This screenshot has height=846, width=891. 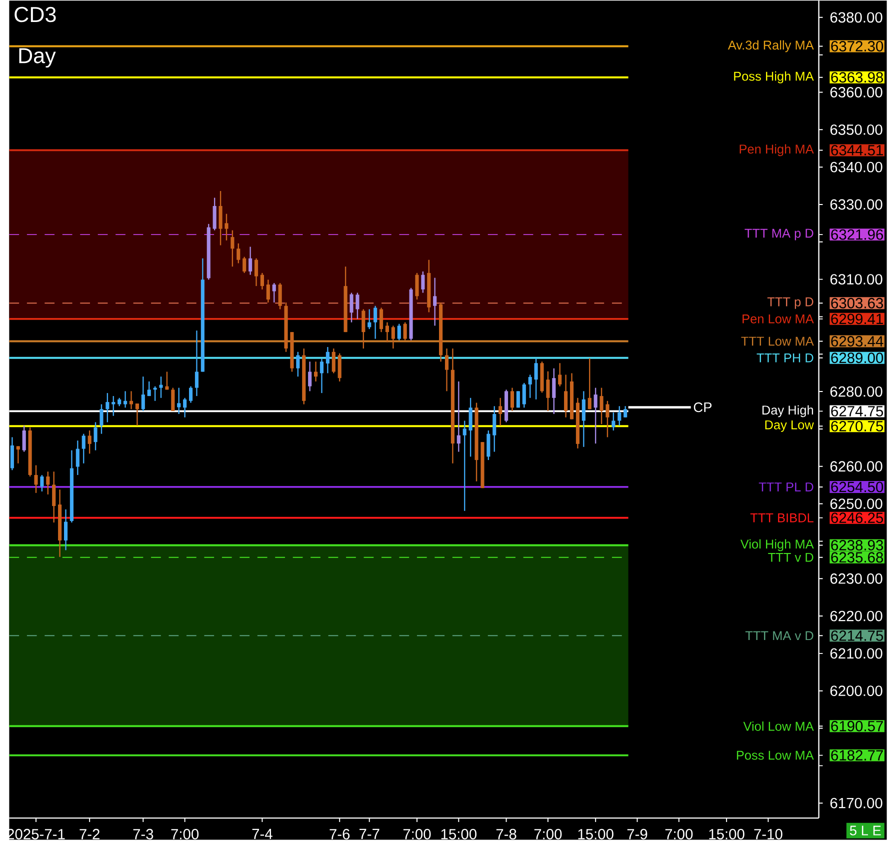 I want to click on y-tick-label: 6210.00, so click(x=856, y=653).